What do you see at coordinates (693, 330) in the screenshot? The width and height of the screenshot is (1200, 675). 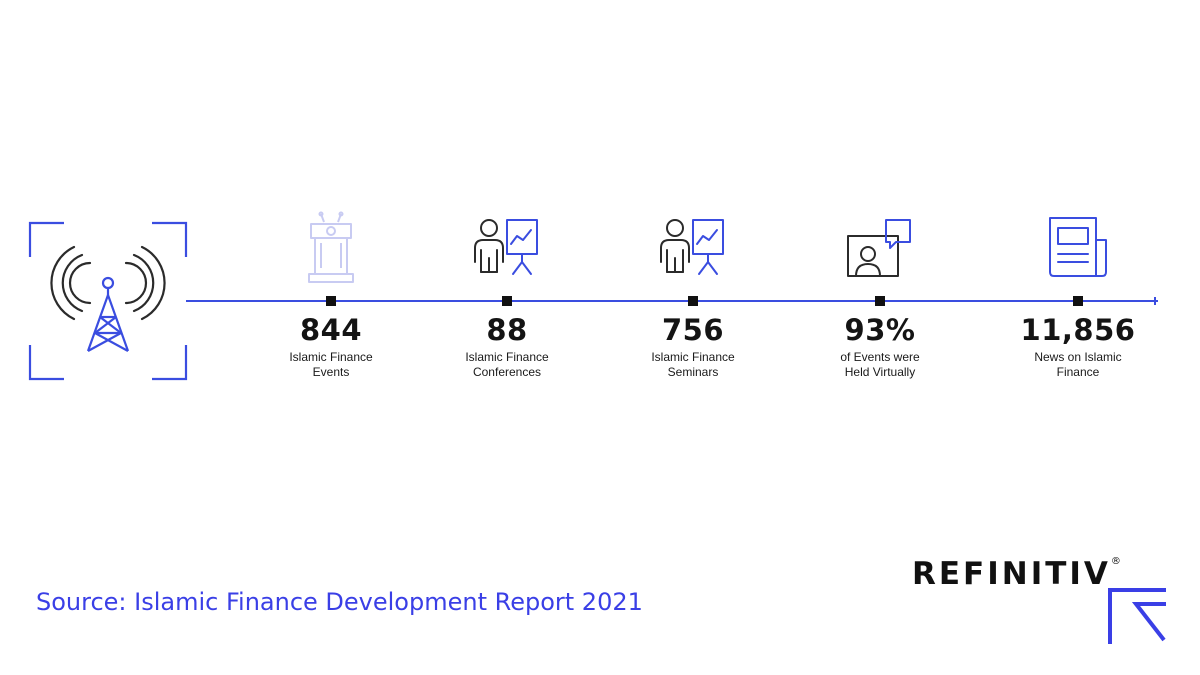 I see `stat-value: 756` at bounding box center [693, 330].